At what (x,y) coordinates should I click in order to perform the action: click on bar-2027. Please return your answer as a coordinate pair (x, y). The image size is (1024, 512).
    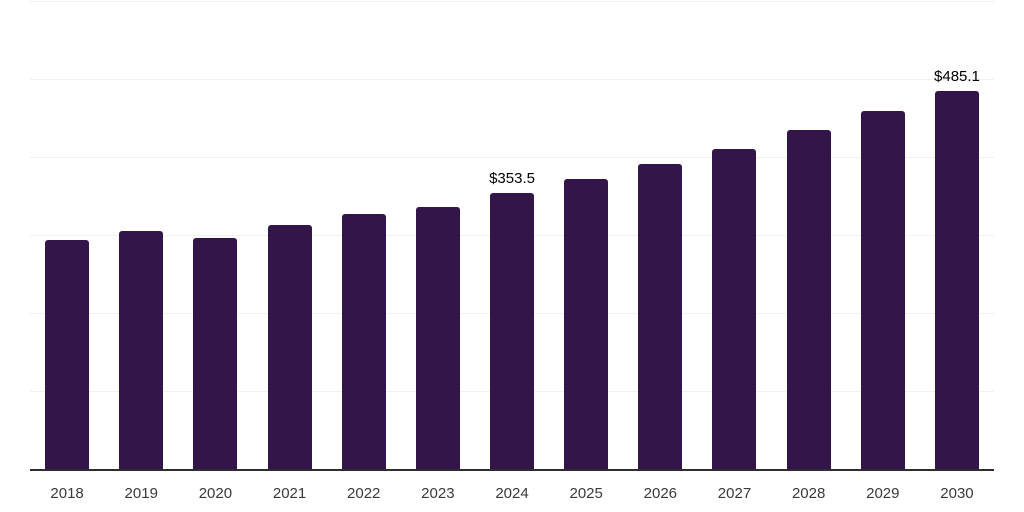
    Looking at the image, I should click on (734, 308).